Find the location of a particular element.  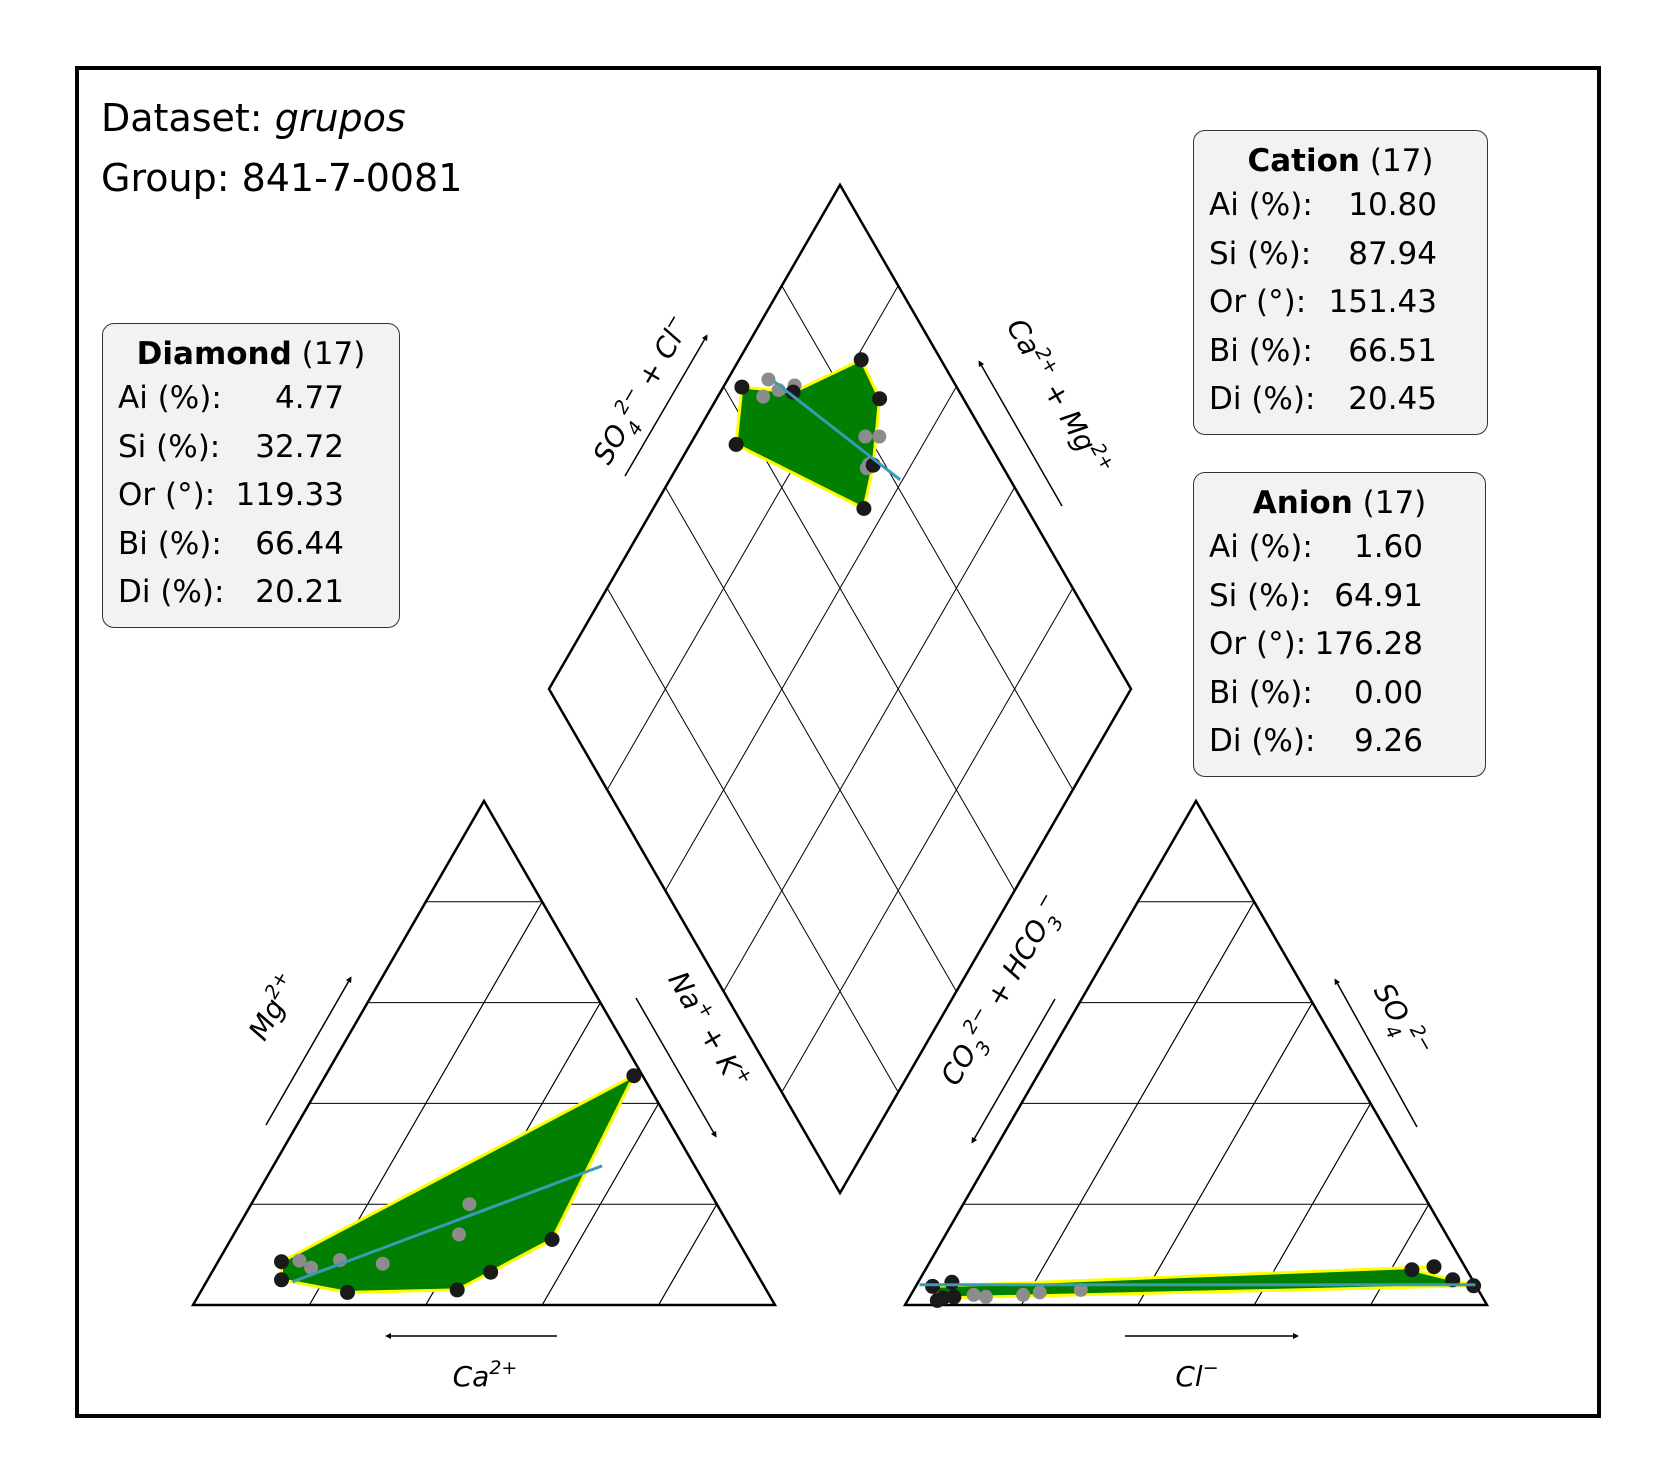

anion-hull is located at coordinates (1203, 1282).